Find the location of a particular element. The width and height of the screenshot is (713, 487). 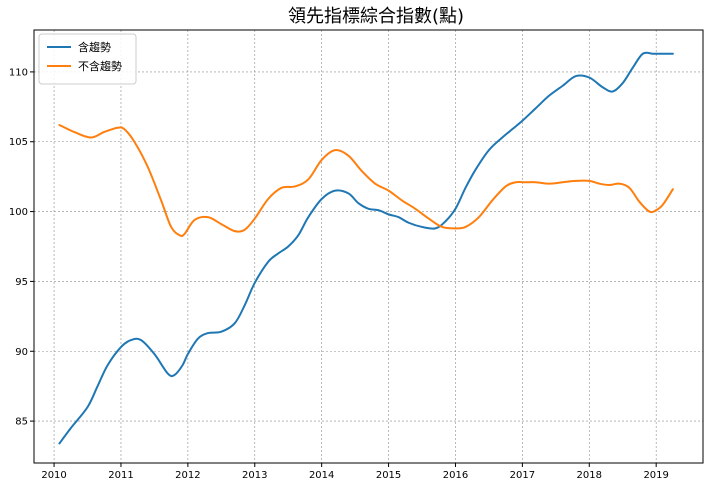

y-tick-label: 85 is located at coordinates (21, 422).